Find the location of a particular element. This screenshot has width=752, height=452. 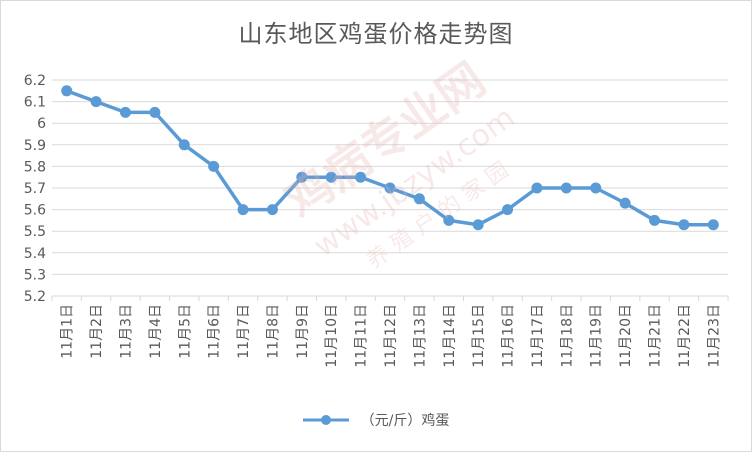

y-tick-label: 6.1 is located at coordinates (35, 103).